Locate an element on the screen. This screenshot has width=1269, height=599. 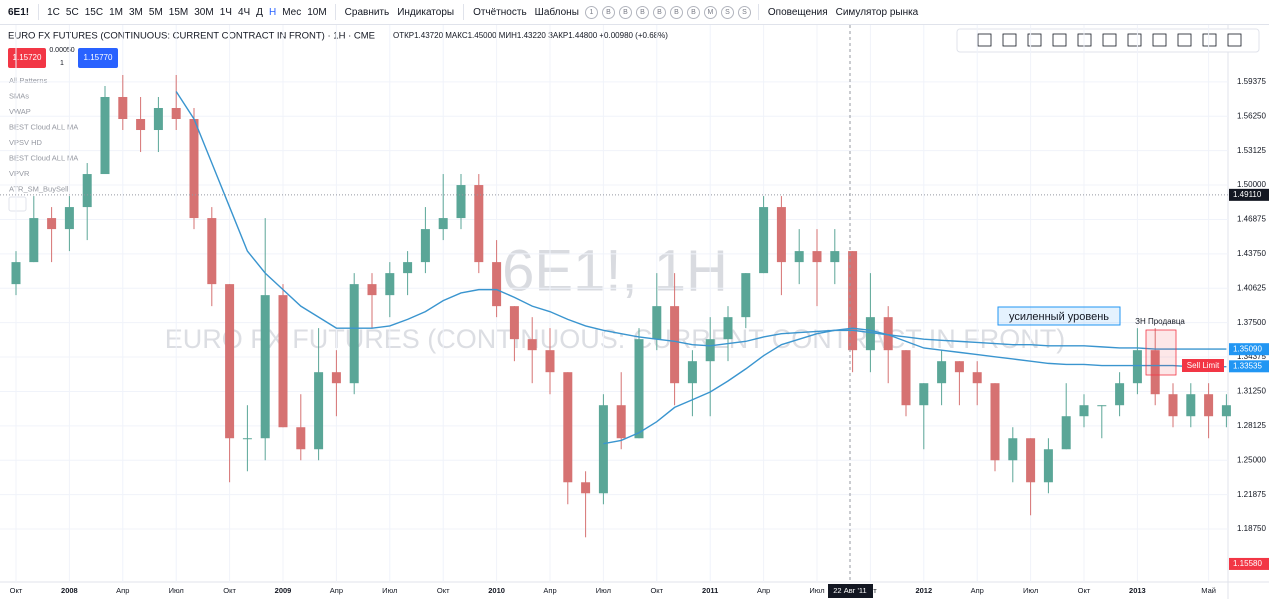
collapse-button is located at coordinates (17, 204).